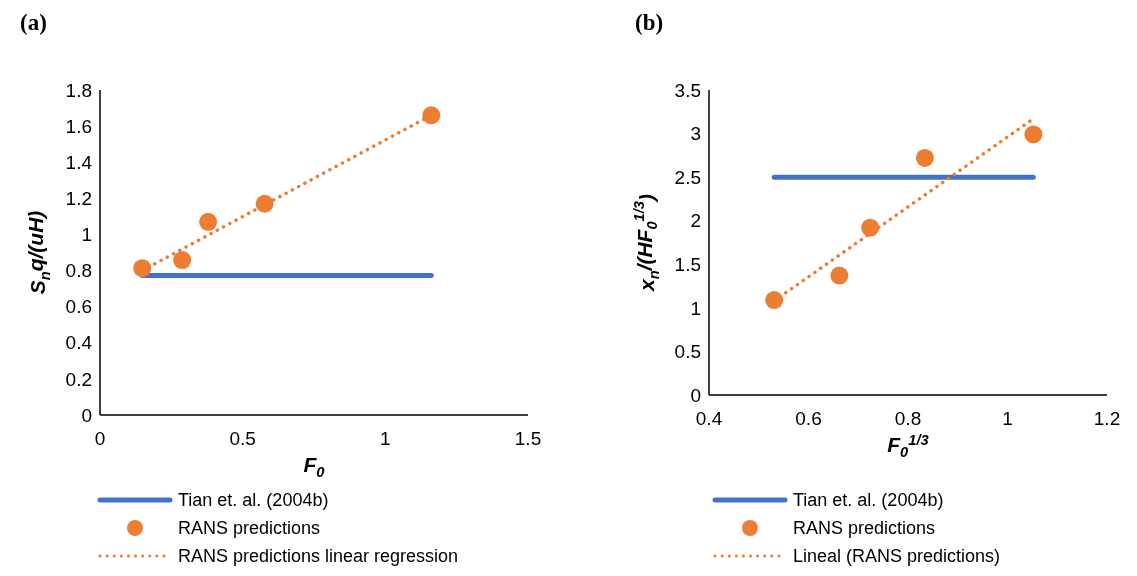 The width and height of the screenshot is (1137, 576). Describe the element at coordinates (687, 177) in the screenshot. I see `y-tick-label: 2.5` at that location.